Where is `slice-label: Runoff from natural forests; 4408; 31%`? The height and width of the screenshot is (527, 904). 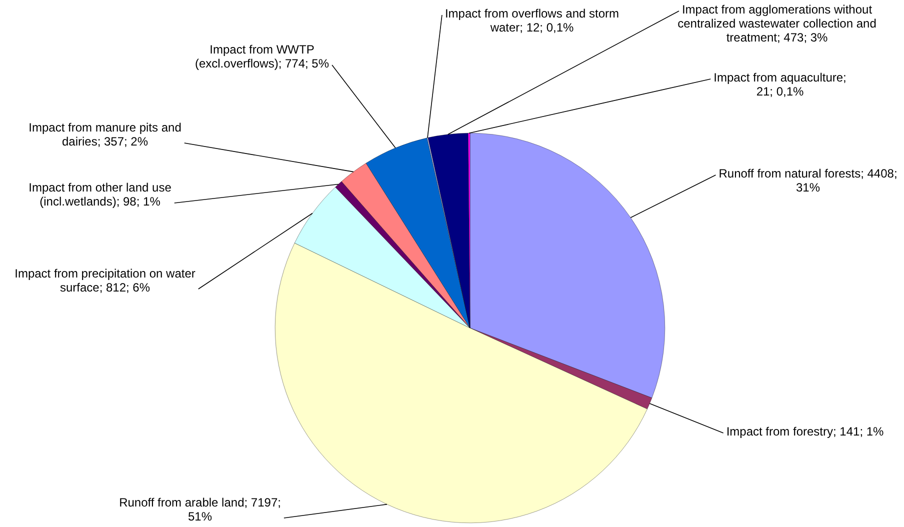
slice-label: Runoff from natural forests; 4408; 31% is located at coordinates (808, 180).